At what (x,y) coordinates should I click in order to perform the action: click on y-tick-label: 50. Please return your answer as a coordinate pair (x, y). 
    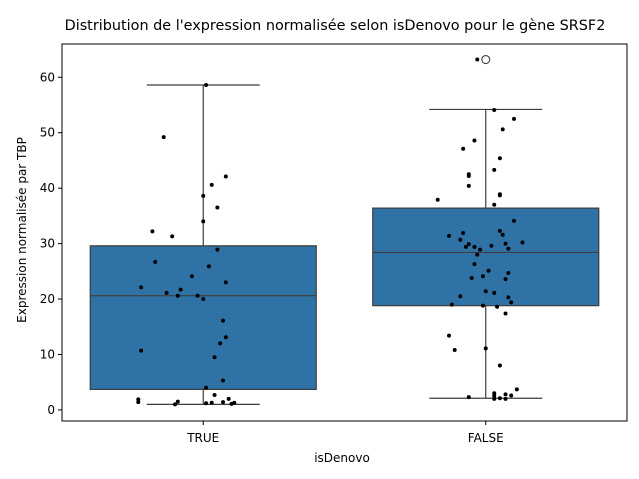
    Looking at the image, I should click on (47, 133).